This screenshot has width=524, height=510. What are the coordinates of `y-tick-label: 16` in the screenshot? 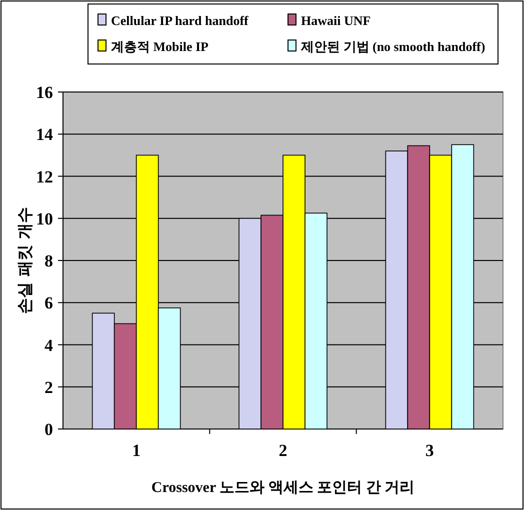 It's located at (44, 92).